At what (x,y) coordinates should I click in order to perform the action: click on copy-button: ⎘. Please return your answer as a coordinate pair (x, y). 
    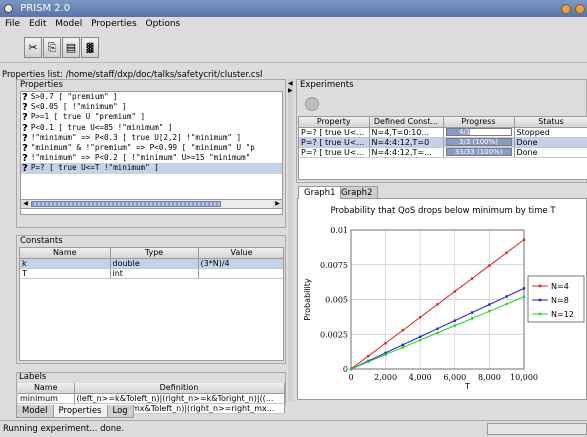
    Looking at the image, I should click on (52, 47).